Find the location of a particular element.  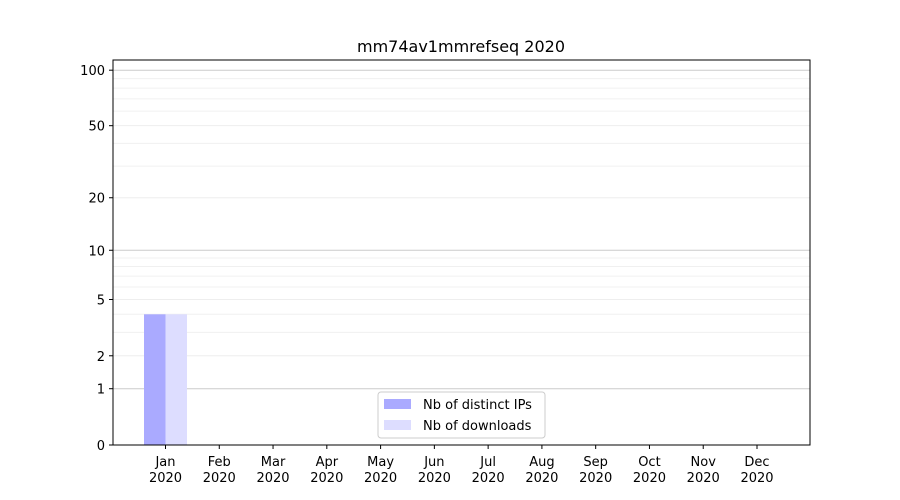

bar-downloads is located at coordinates (176, 379).